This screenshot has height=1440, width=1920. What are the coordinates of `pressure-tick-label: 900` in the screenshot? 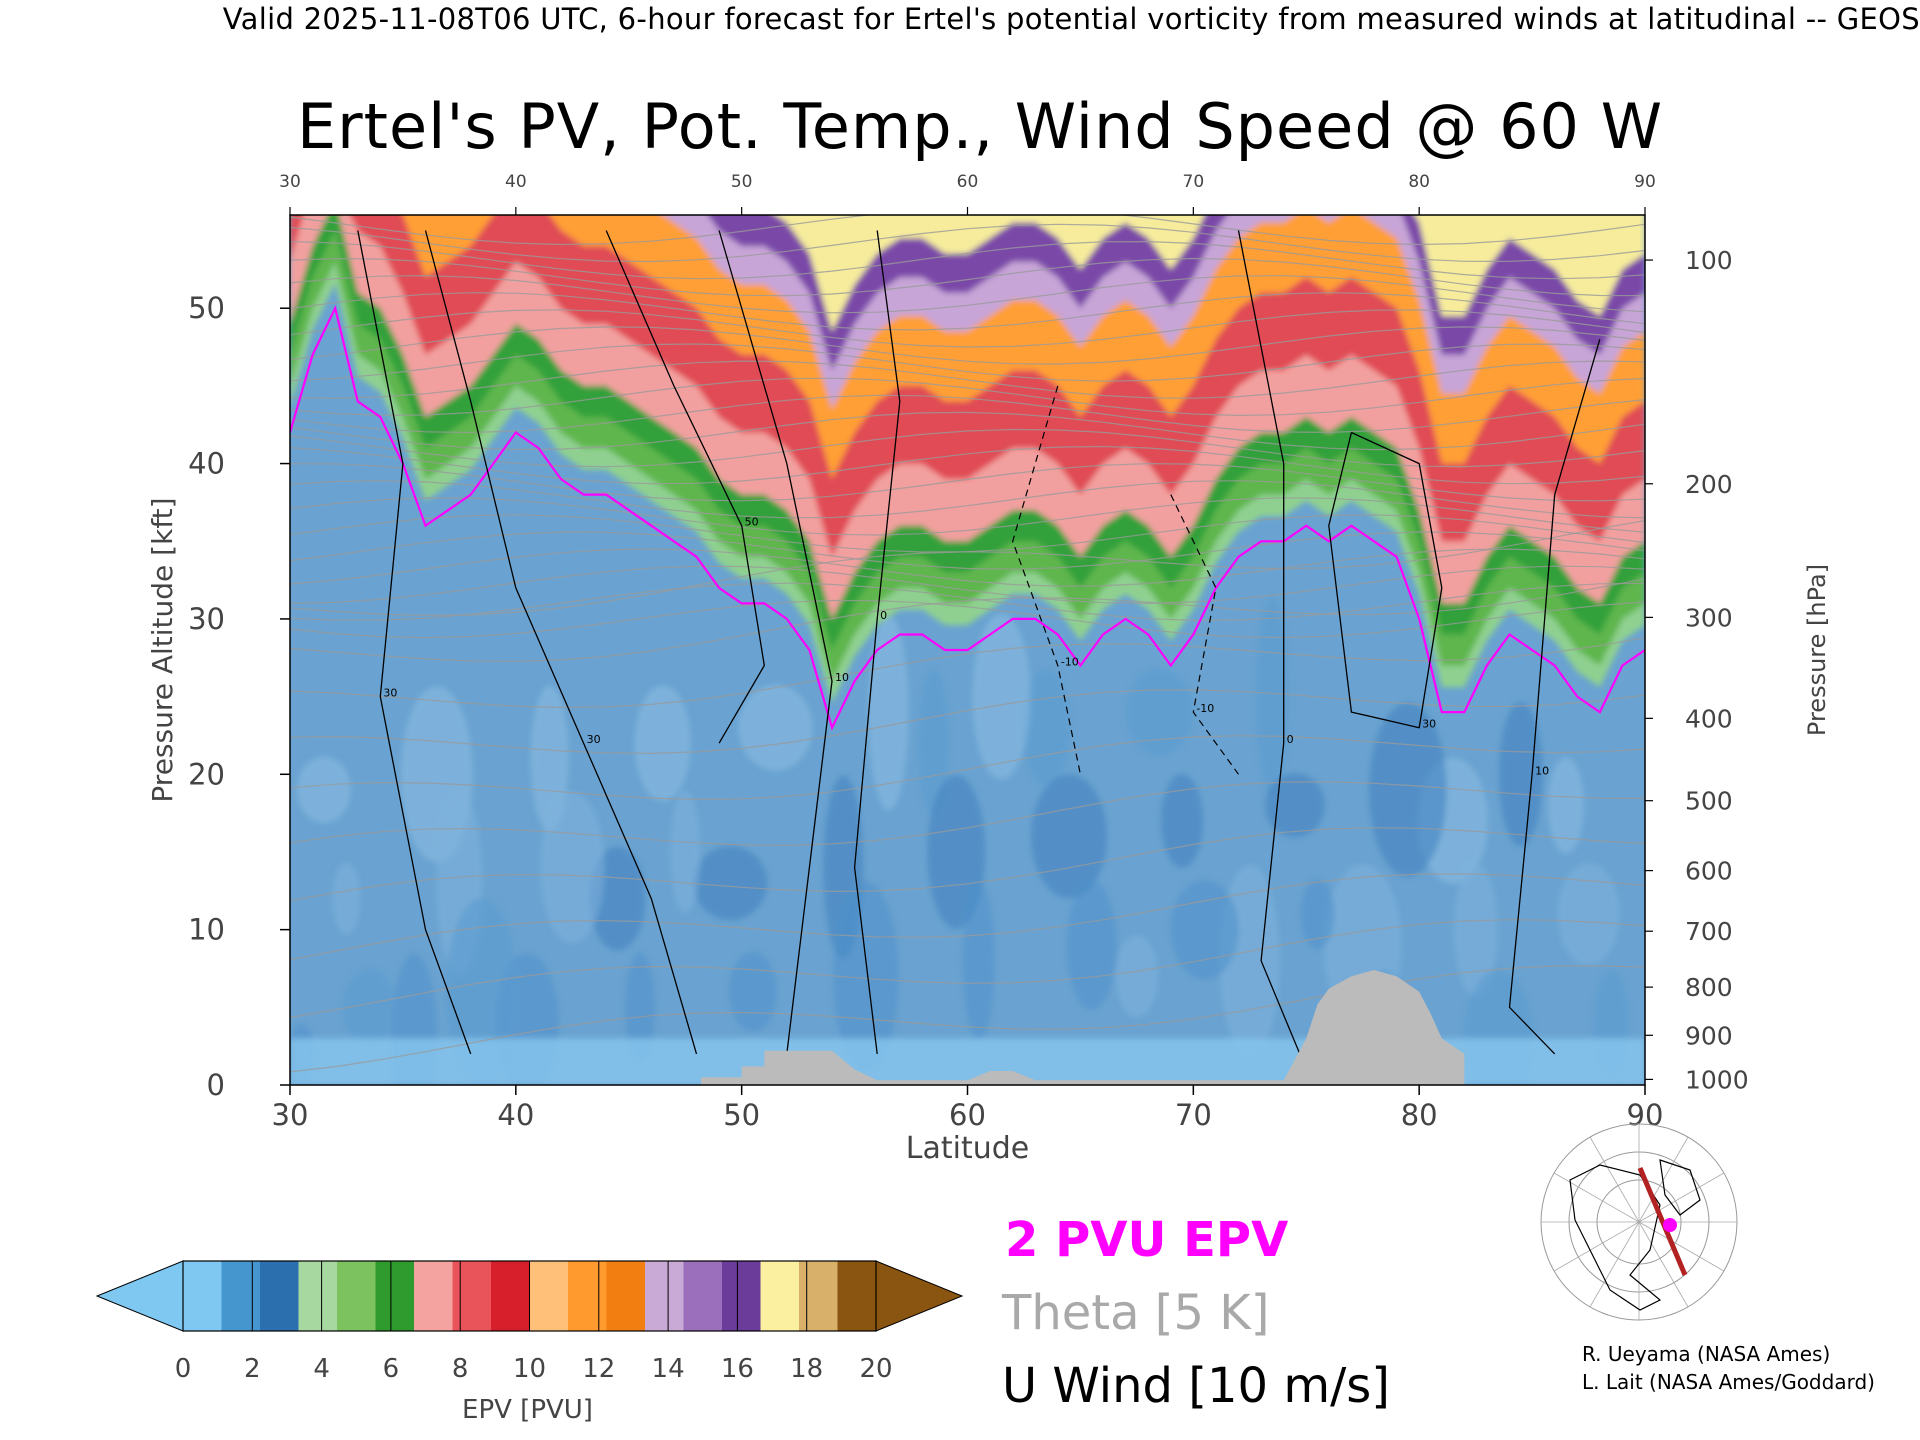 It's located at (1709, 1035).